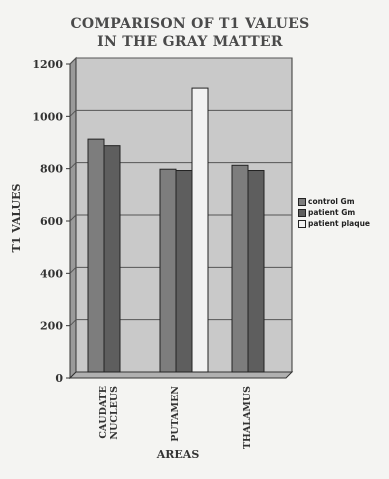  I want to click on legend-label-patient-gm: patient Gm, so click(332, 212).